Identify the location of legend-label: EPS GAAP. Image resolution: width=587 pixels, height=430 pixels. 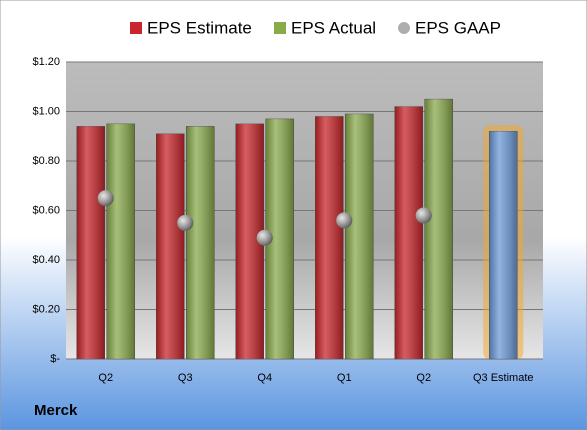
(458, 27).